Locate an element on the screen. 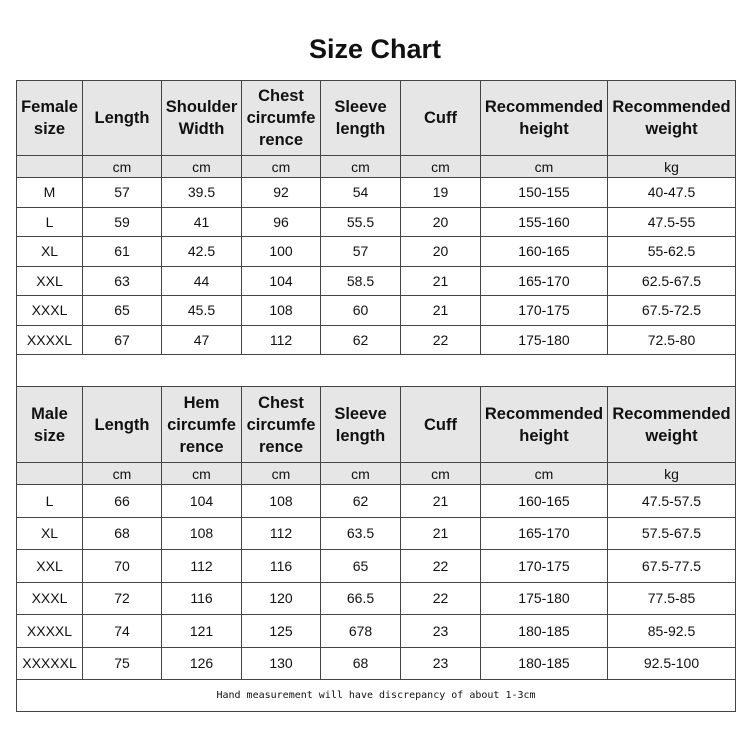 This screenshot has width=750, height=750. female-table-row-cell: 175-180 is located at coordinates (544, 339).